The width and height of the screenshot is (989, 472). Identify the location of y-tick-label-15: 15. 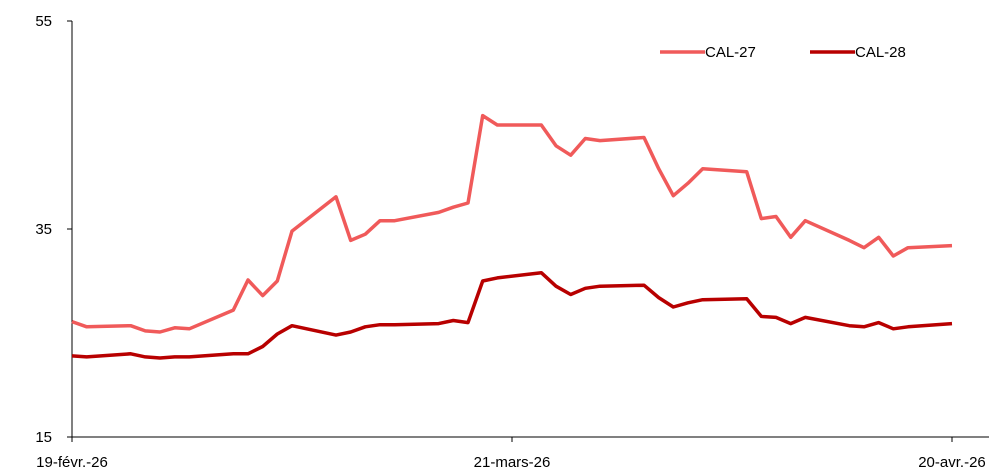
(43, 437).